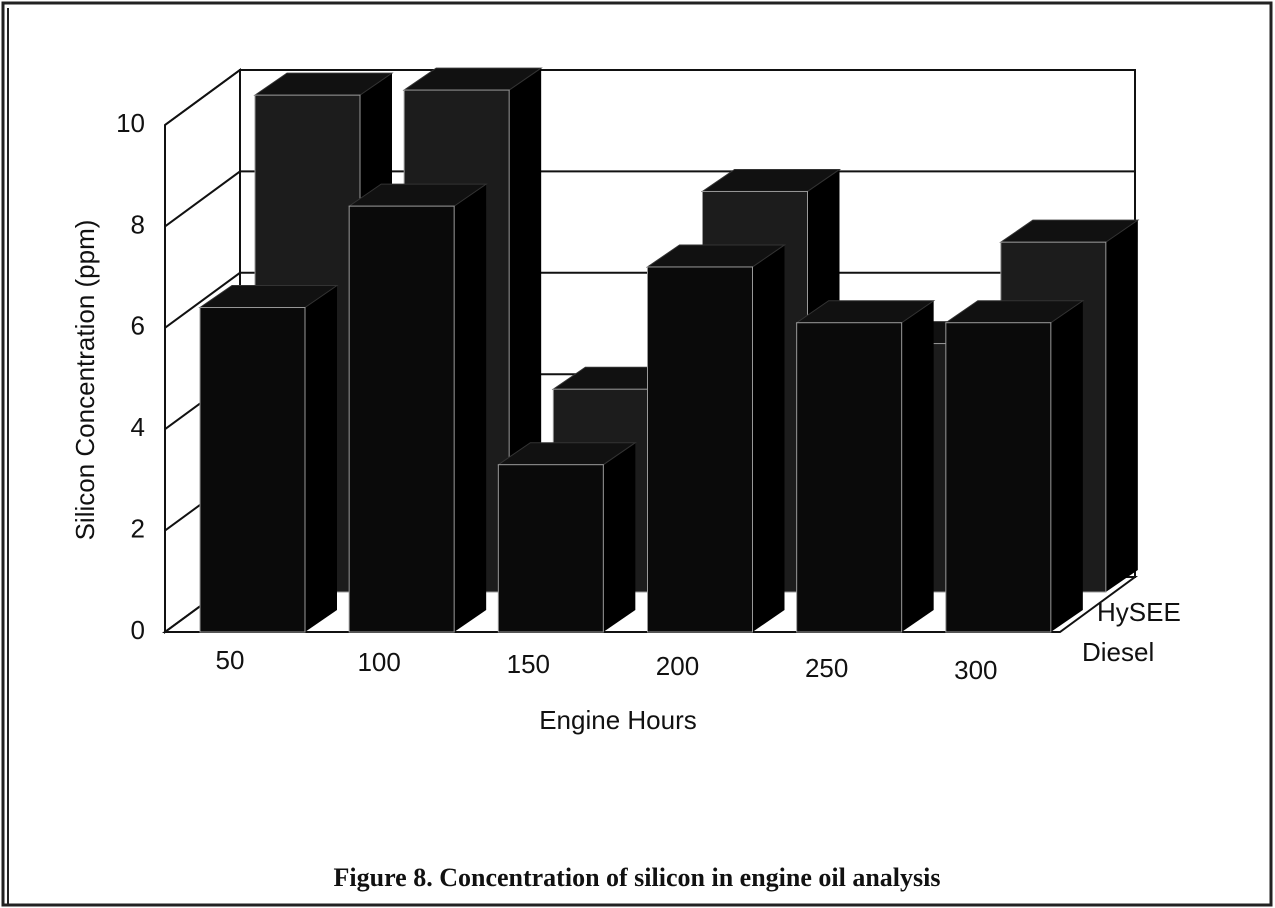 The width and height of the screenshot is (1275, 908). I want to click on x-tick-label: 300, so click(975, 670).